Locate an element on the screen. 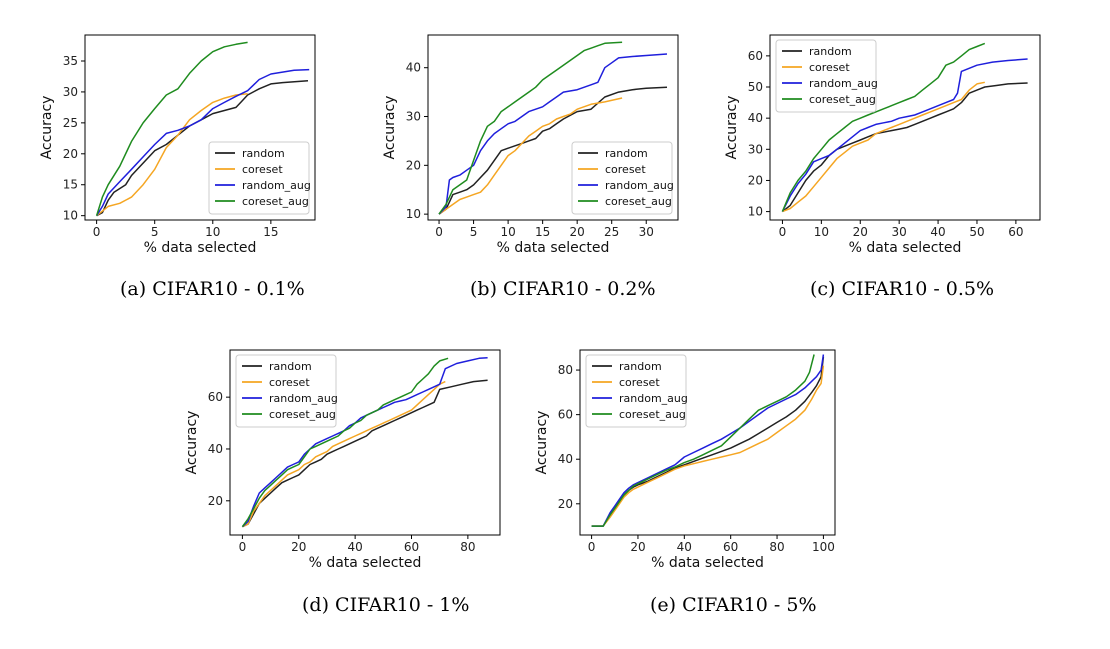 The width and height of the screenshot is (1110, 649). y-tick-label: 35 is located at coordinates (70, 61).